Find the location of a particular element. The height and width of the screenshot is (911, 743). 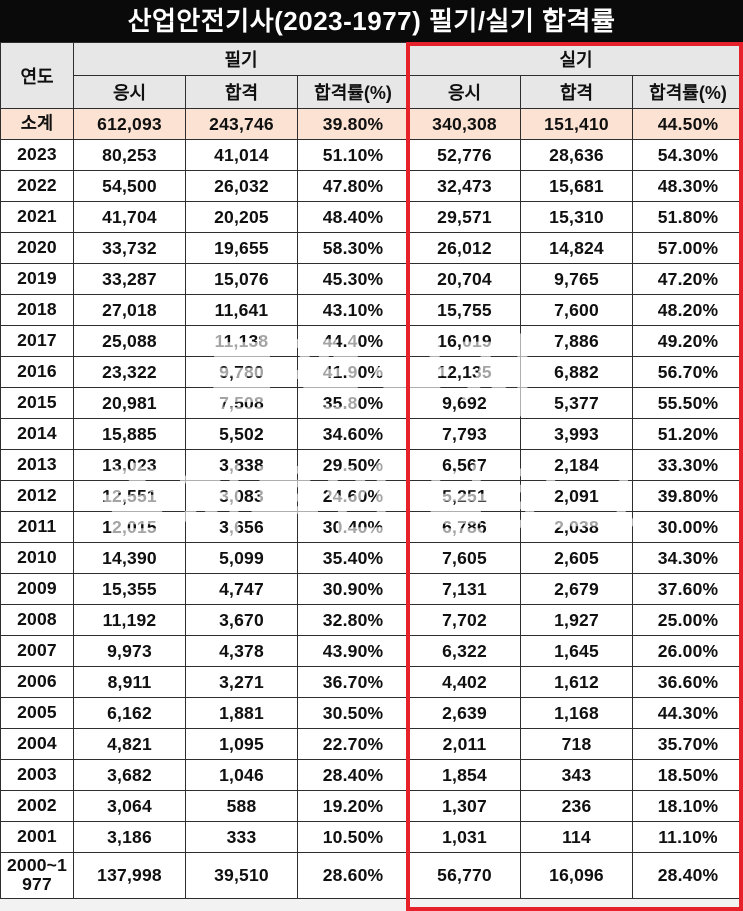

value-cell: 3,670 is located at coordinates (241, 620).